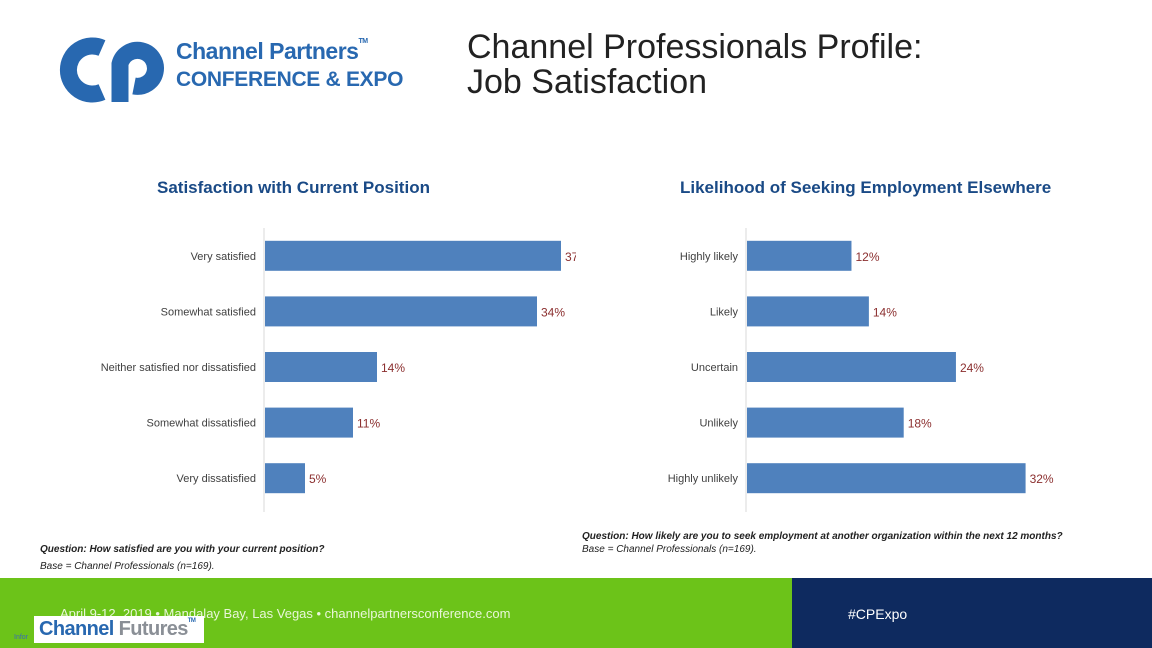 This screenshot has height=648, width=1152. Describe the element at coordinates (851, 367) in the screenshot. I see `bar-uncertain` at that location.